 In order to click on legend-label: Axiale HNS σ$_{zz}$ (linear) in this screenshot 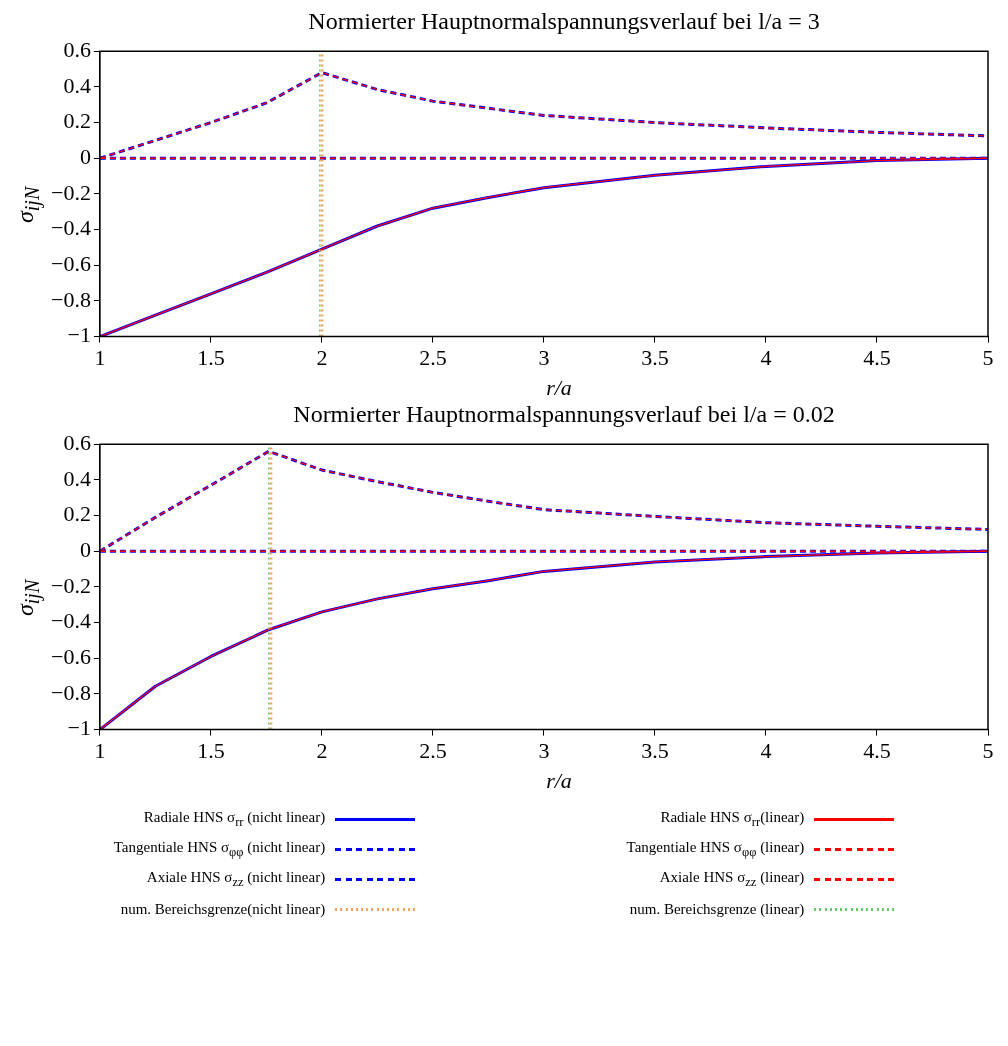, I will do `click(732, 879)`.